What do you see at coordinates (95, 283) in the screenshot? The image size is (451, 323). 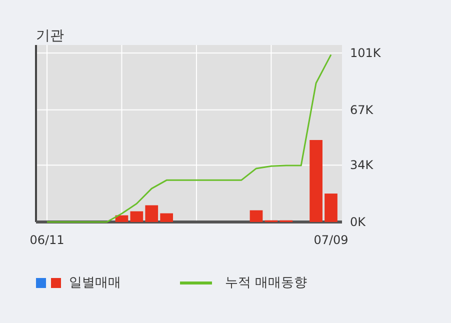 I see `legend-label: 일별매매` at bounding box center [95, 283].